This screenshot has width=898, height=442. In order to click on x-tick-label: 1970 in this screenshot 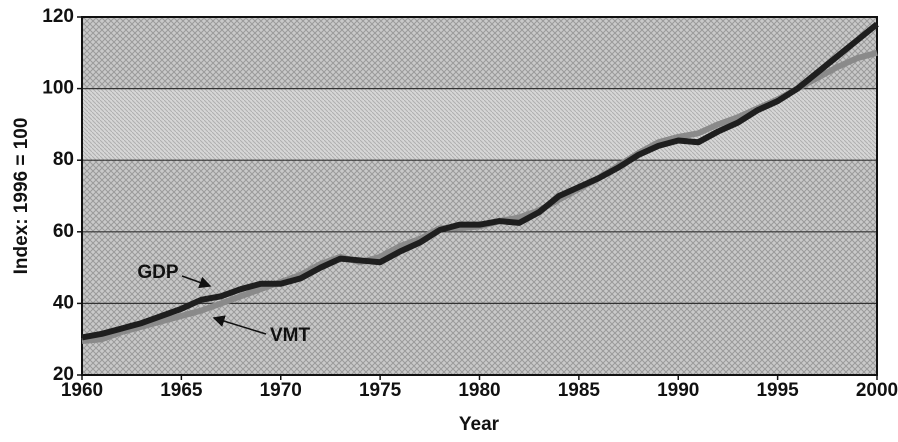, I will do `click(281, 390)`.